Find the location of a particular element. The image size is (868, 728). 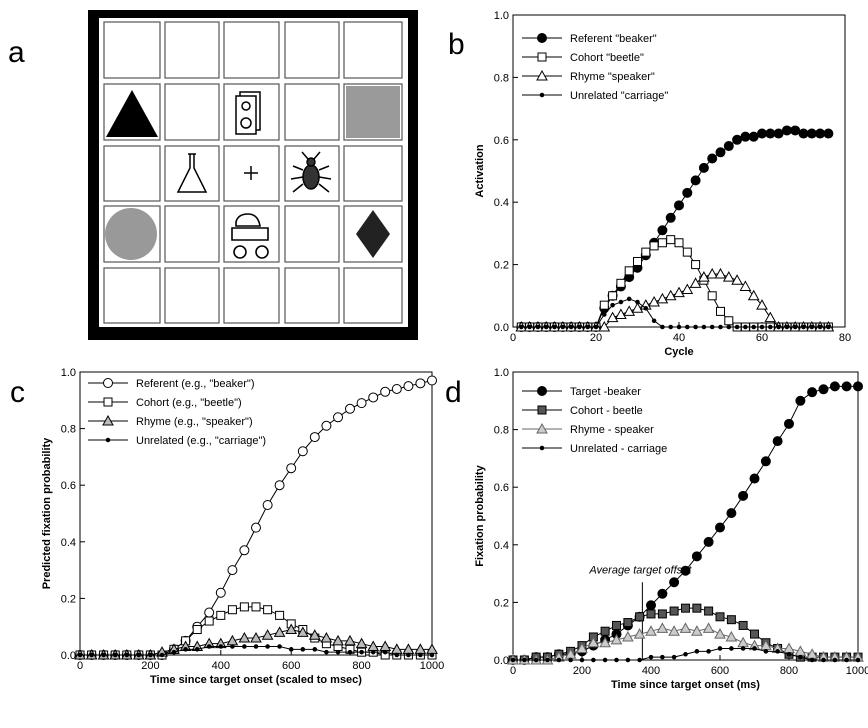

x-tick-label: 800 is located at coordinates (361, 666).